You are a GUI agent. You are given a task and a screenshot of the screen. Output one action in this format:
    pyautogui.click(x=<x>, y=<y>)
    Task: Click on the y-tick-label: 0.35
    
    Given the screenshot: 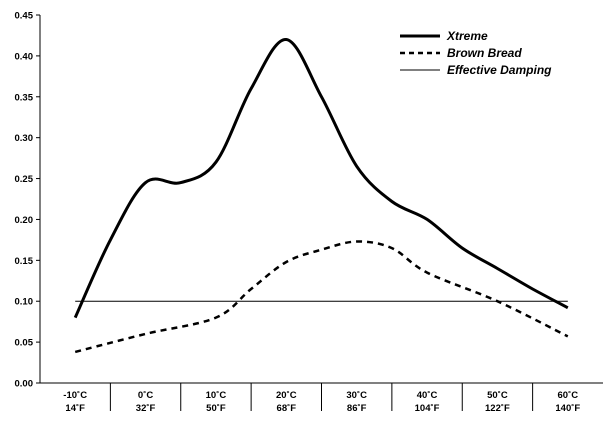 What is the action you would take?
    pyautogui.click(x=24, y=97)
    